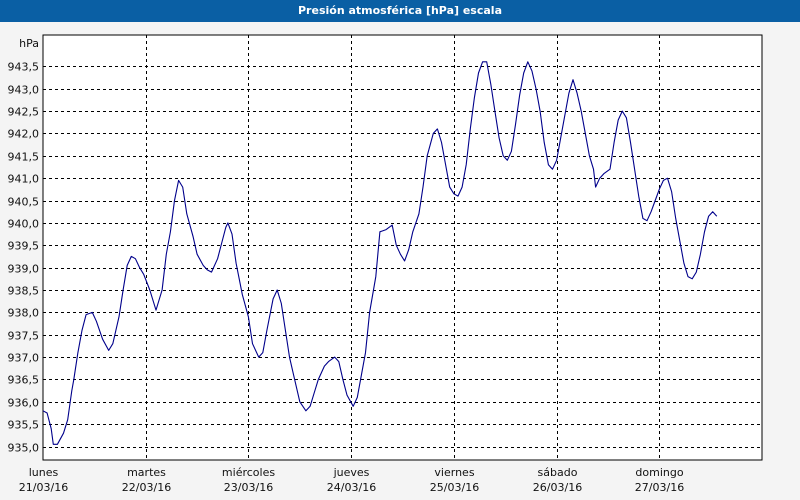 This screenshot has height=500, width=800. Describe the element at coordinates (454, 472) in the screenshot. I see `x-tick-day-label: viernes` at that location.